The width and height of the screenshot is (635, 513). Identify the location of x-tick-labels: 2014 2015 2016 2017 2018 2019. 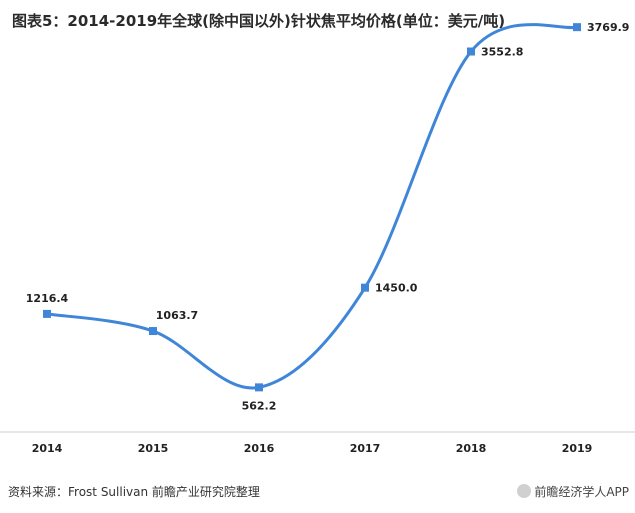
(312, 448).